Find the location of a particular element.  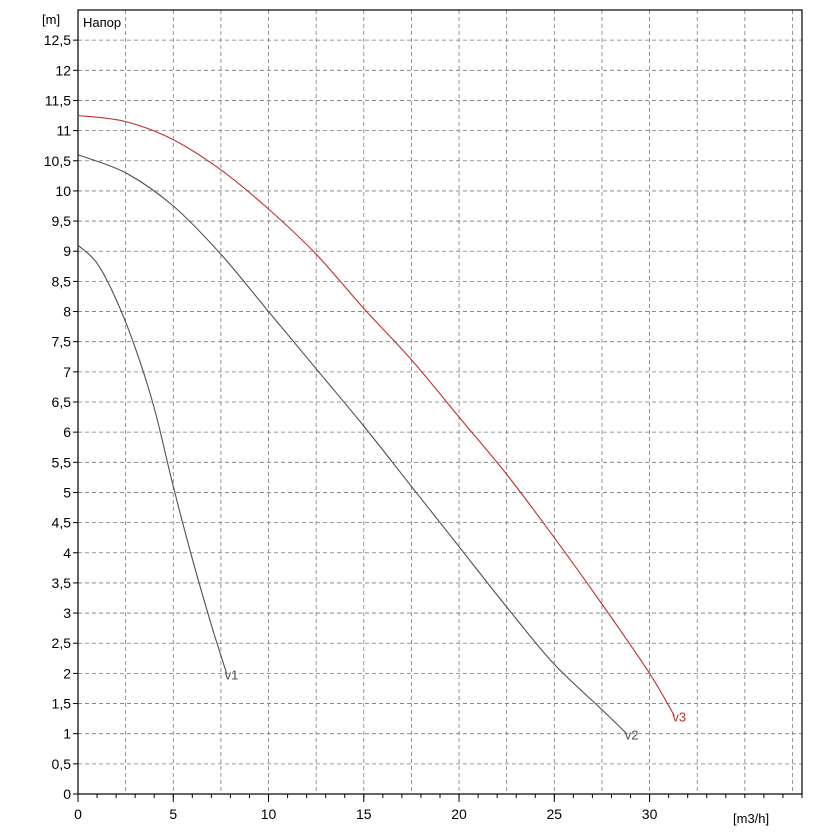

x-tick-label: 0 is located at coordinates (78, 814).